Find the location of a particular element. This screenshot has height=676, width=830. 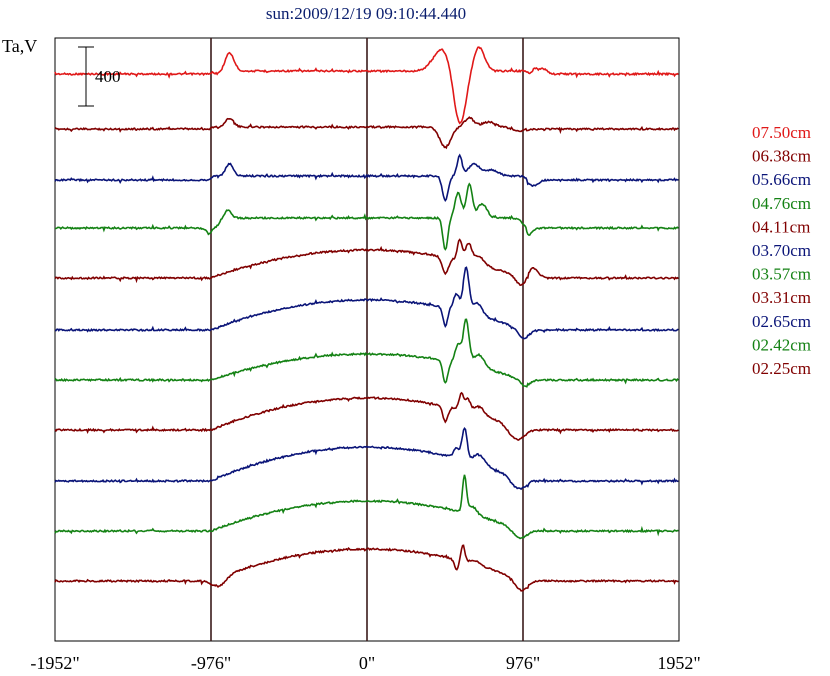

legend-entry-5: 03.70cm is located at coordinates (781, 250).